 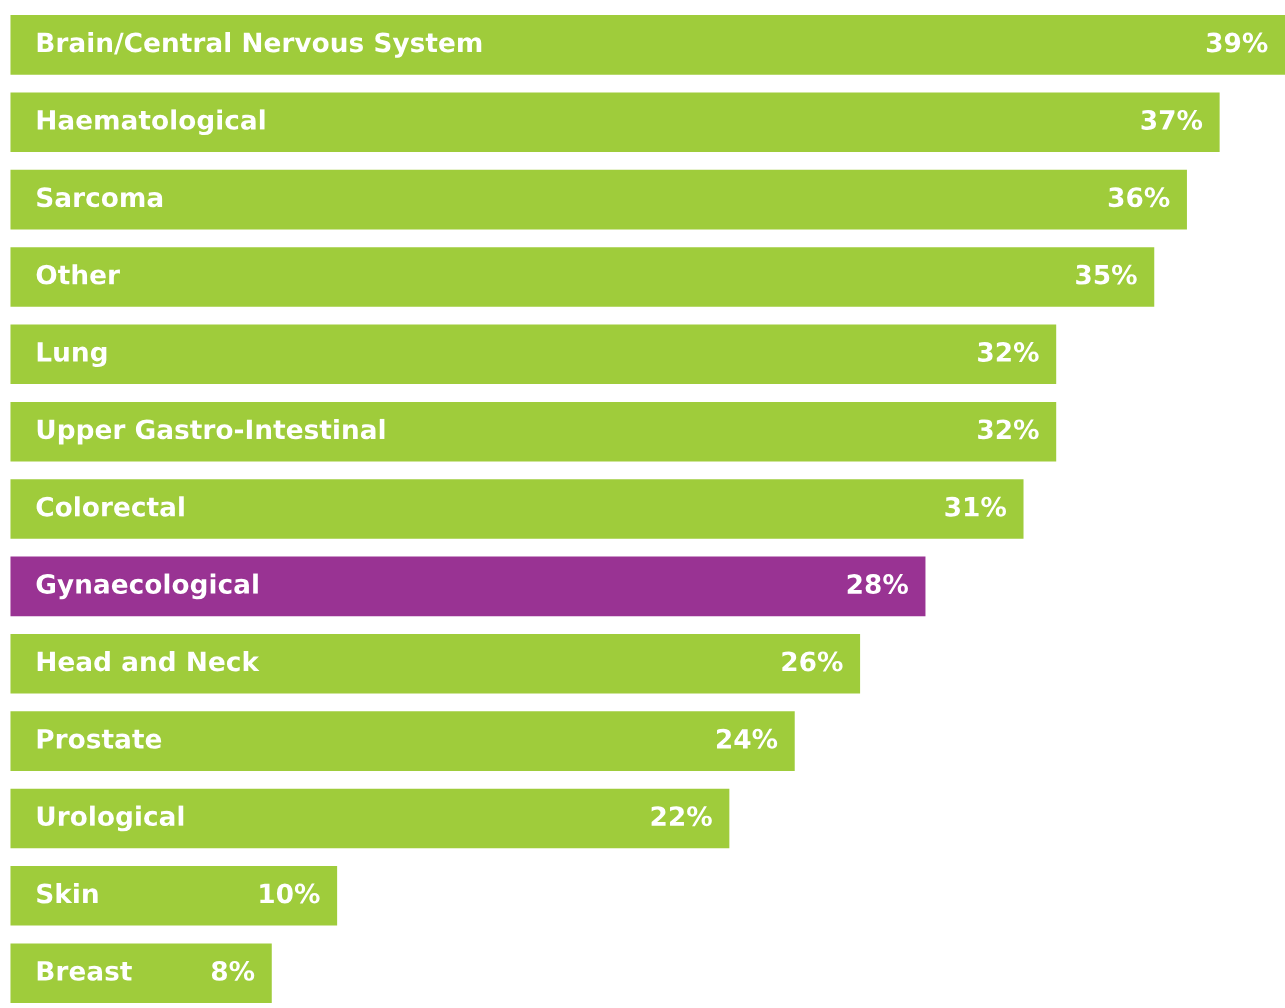 I want to click on y-tick-label: Prostate, so click(x=99, y=739).